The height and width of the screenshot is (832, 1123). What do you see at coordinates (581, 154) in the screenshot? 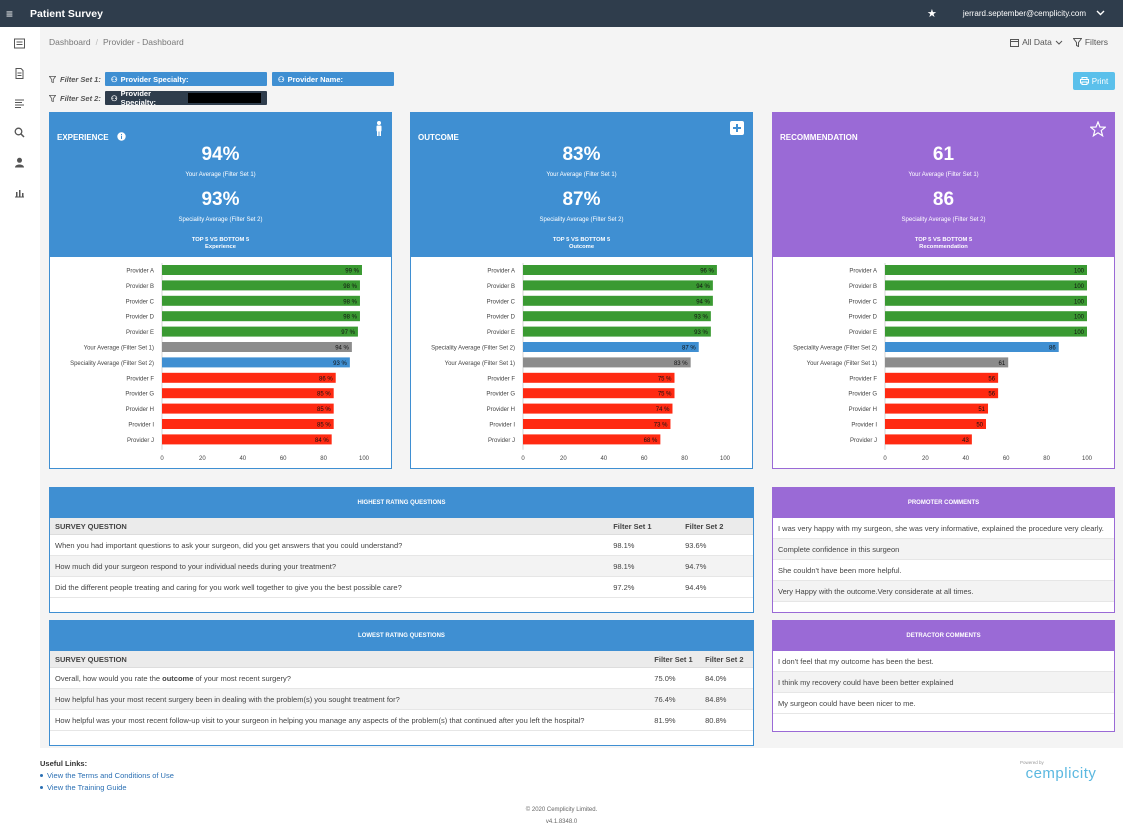
I see `card-value-1: 83%` at bounding box center [581, 154].